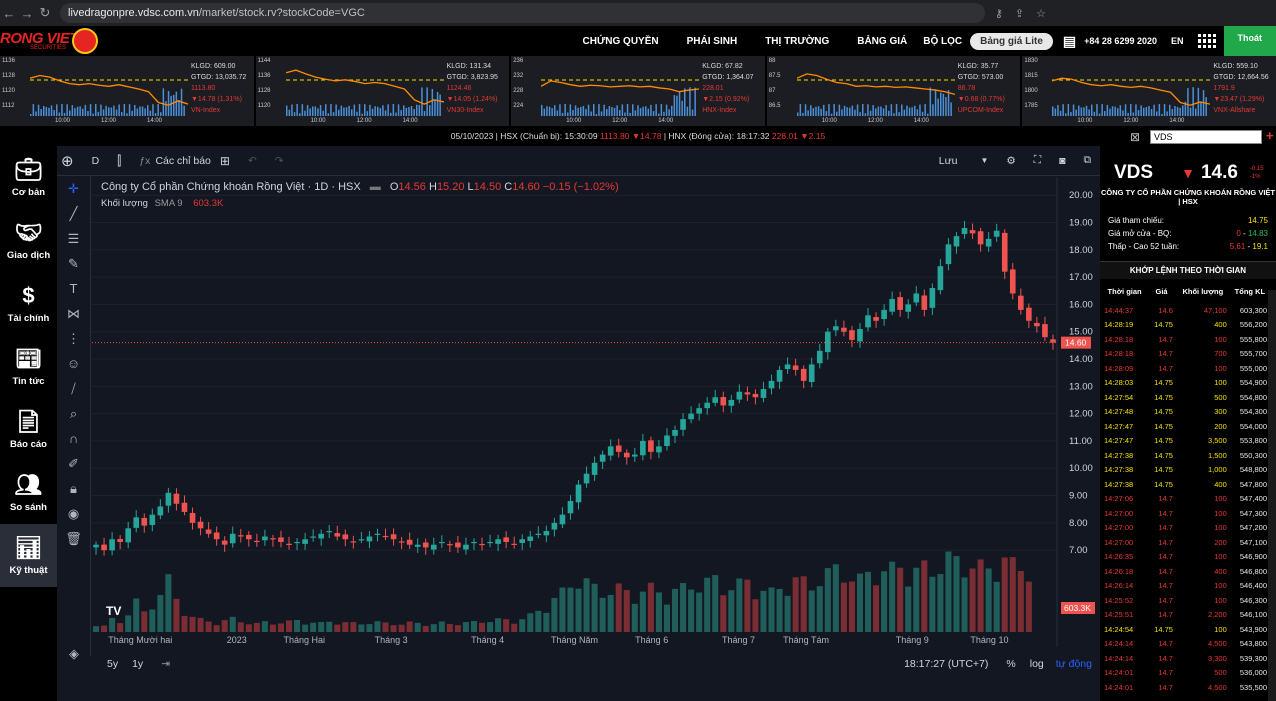  Describe the element at coordinates (145, 160) in the screenshot. I see `fx-icon: ƒx` at that location.